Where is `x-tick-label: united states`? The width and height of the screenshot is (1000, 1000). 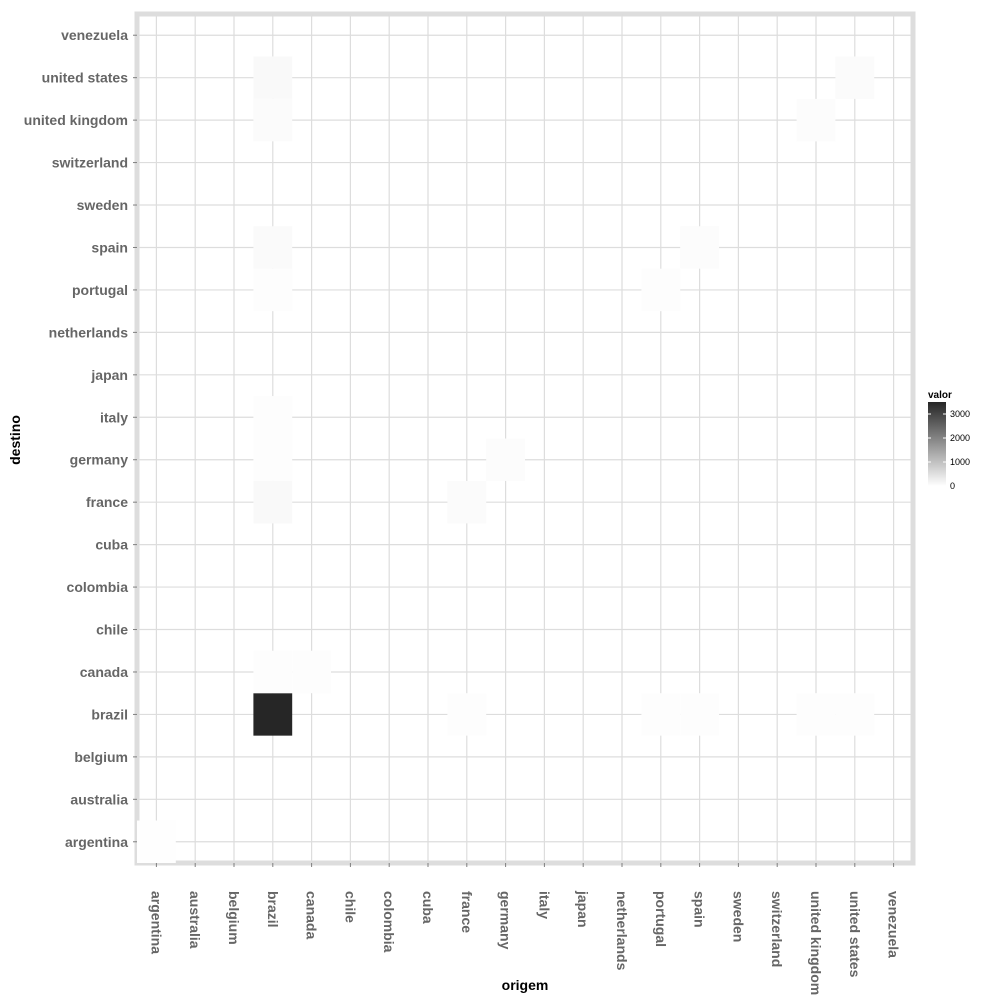 x-tick-label: united states is located at coordinates (855, 934).